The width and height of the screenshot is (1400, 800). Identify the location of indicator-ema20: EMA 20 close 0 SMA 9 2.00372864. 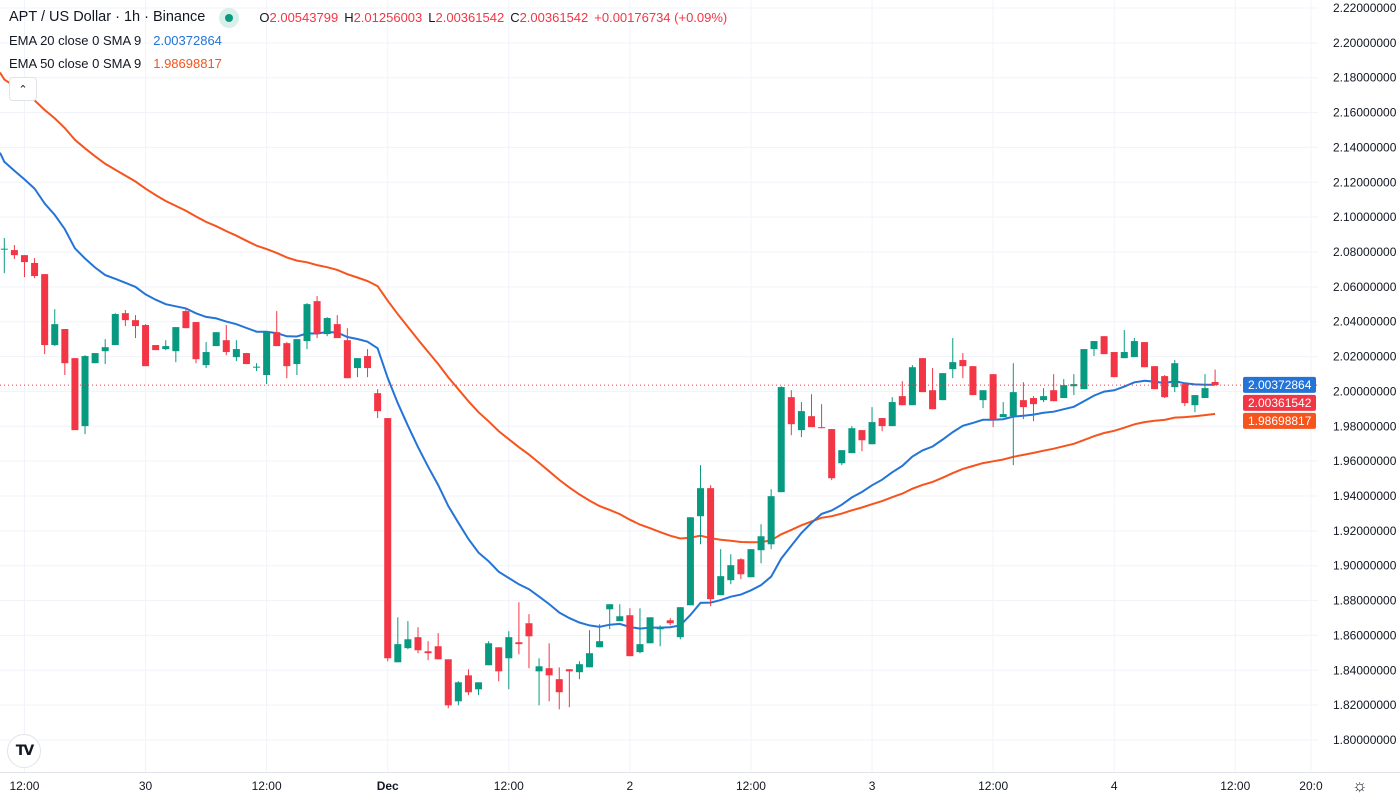
(368, 40).